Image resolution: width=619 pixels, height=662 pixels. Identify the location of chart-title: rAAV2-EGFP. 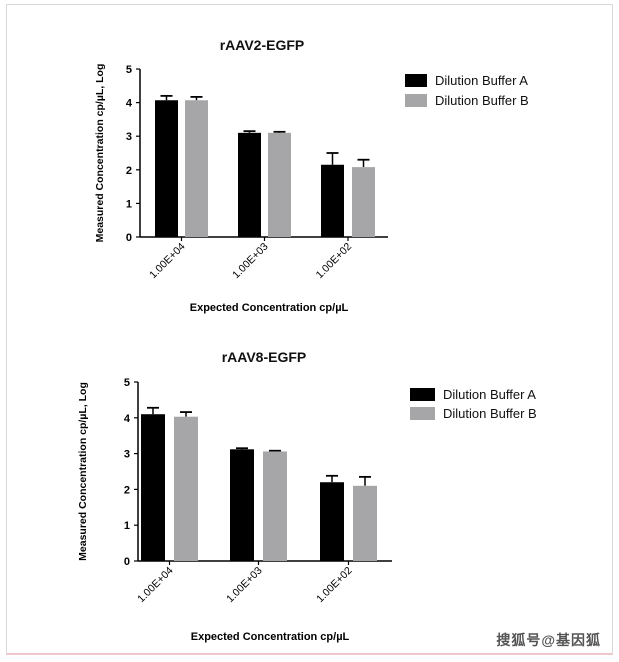
(262, 45).